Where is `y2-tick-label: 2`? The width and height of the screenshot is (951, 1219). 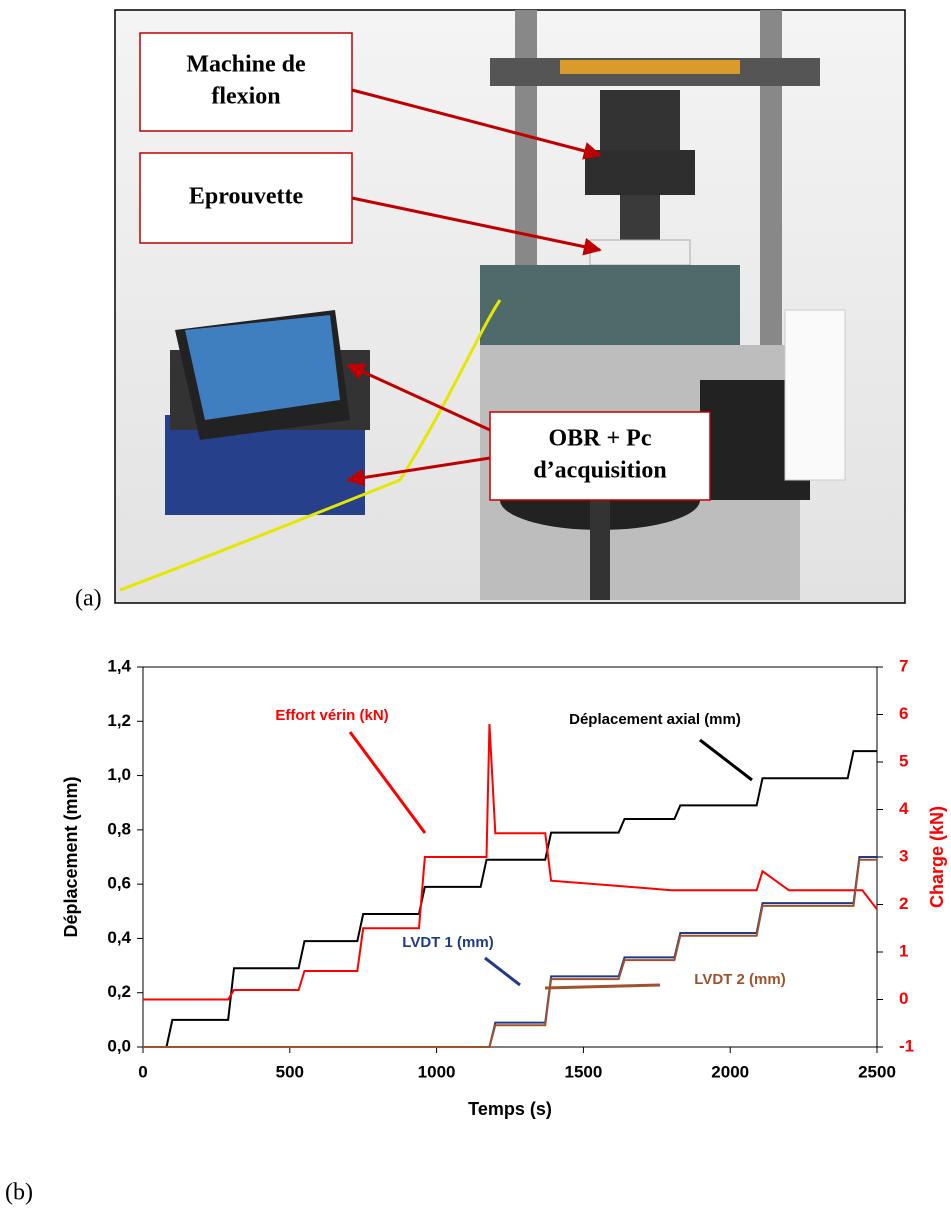
y2-tick-label: 2 is located at coordinates (903, 903).